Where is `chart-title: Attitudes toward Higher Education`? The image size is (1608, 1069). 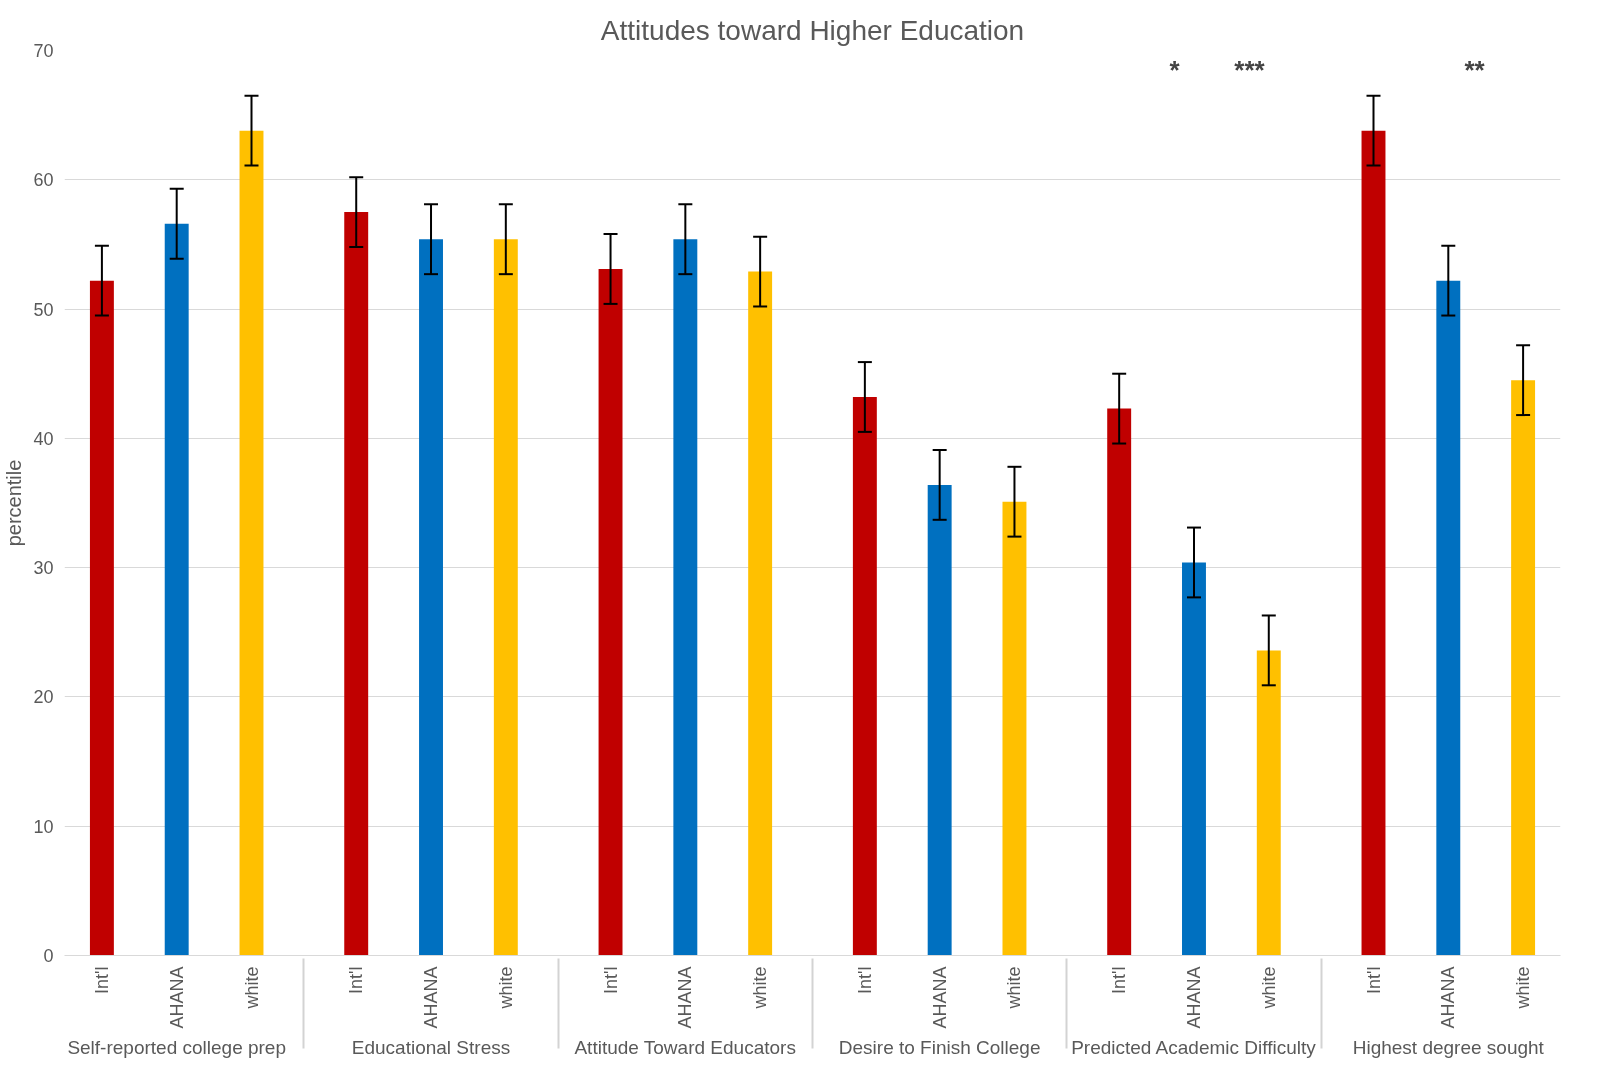 chart-title: Attitudes toward Higher Education is located at coordinates (812, 30).